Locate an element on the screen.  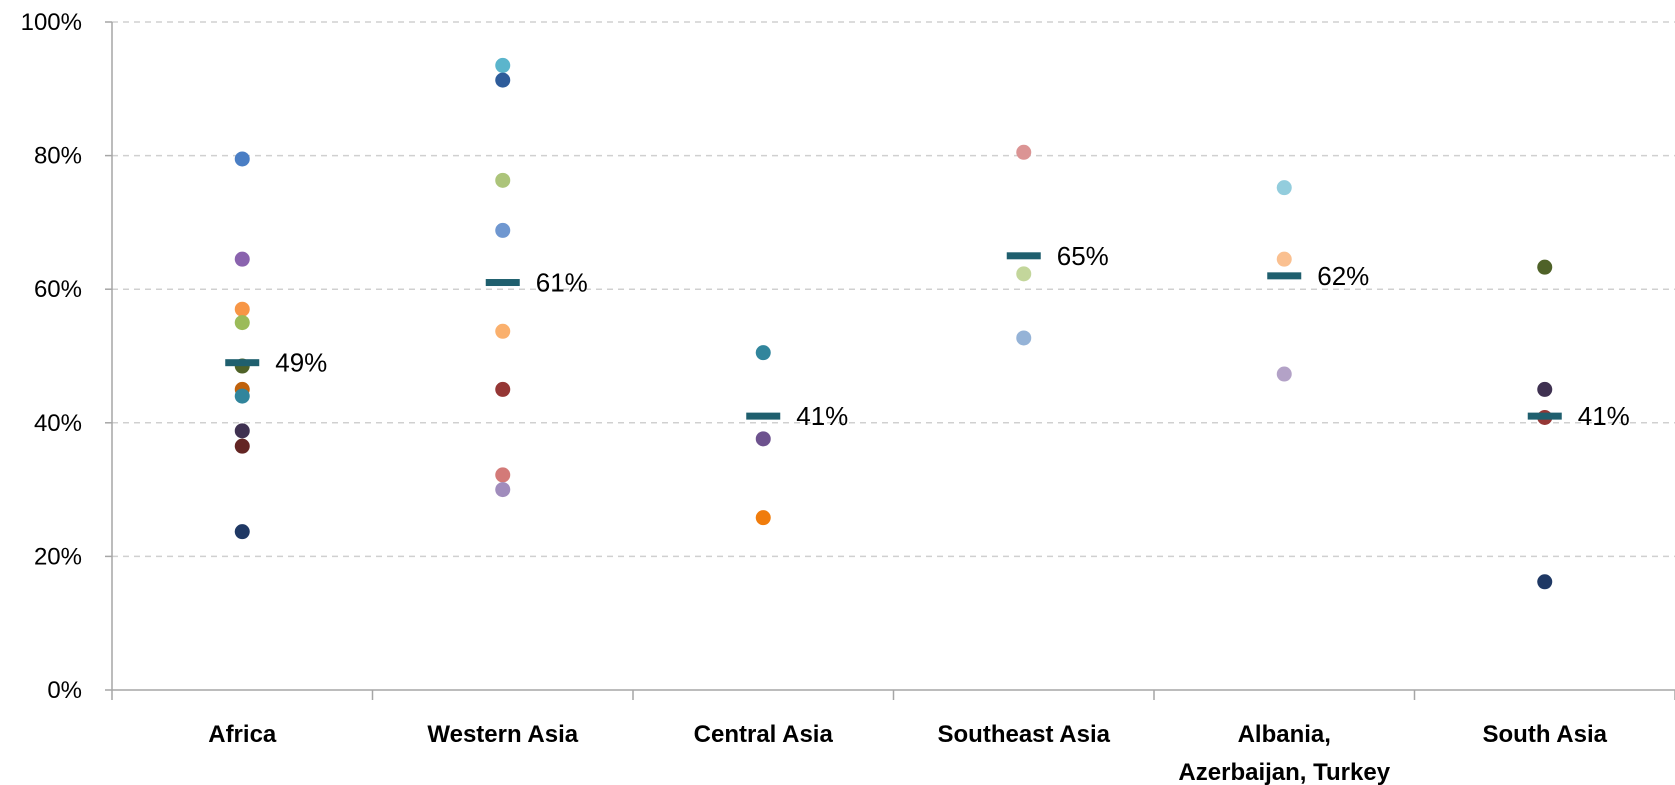
x-category-label: Southeast Asia is located at coordinates (1024, 734).